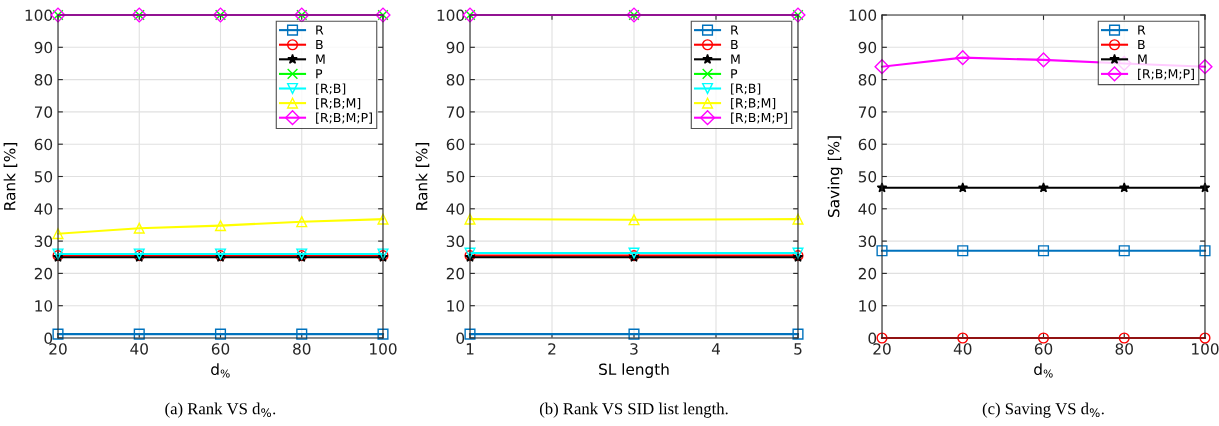  Describe the element at coordinates (470, 349) in the screenshot. I see `x-tick-label: 1` at that location.